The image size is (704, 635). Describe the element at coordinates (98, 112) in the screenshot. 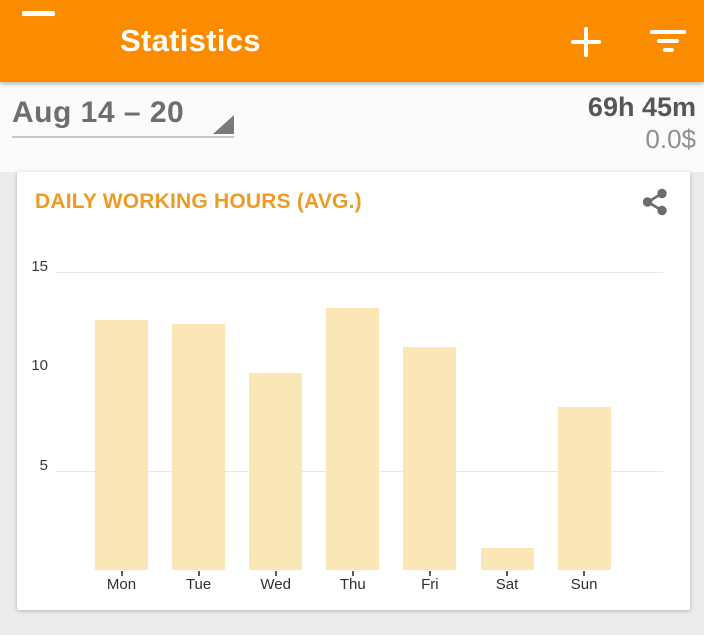

I see `date-range-label: Aug 14 – 20` at that location.